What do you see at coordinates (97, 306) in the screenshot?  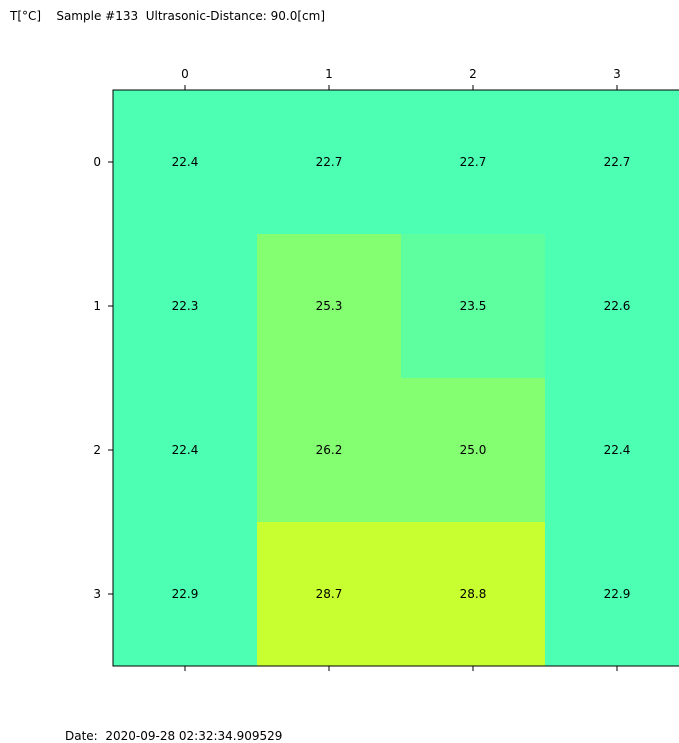 I see `y-tick-label: 1` at bounding box center [97, 306].